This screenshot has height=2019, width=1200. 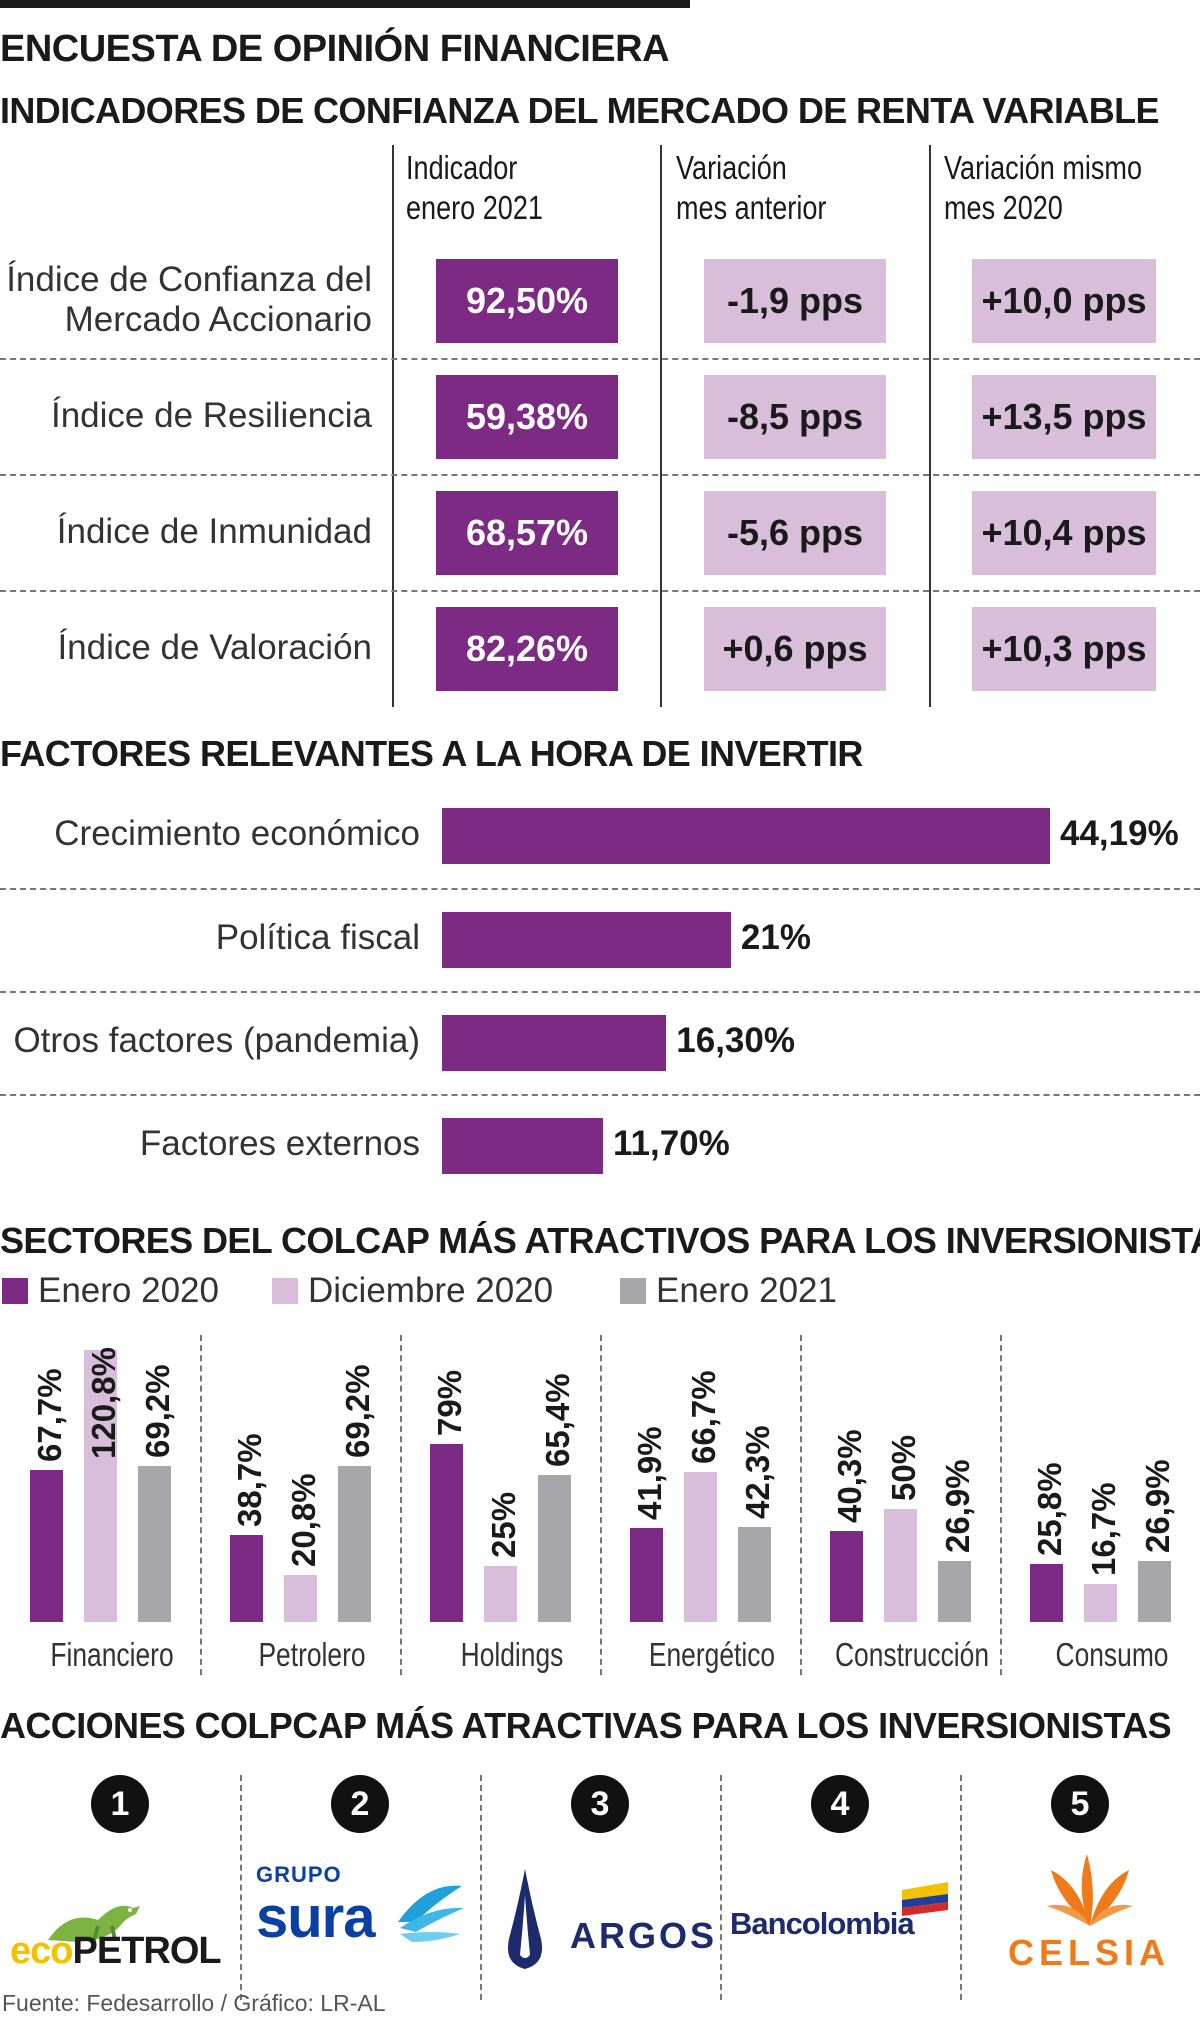 I want to click on factor-label: Crecimiento económico, so click(x=237, y=833).